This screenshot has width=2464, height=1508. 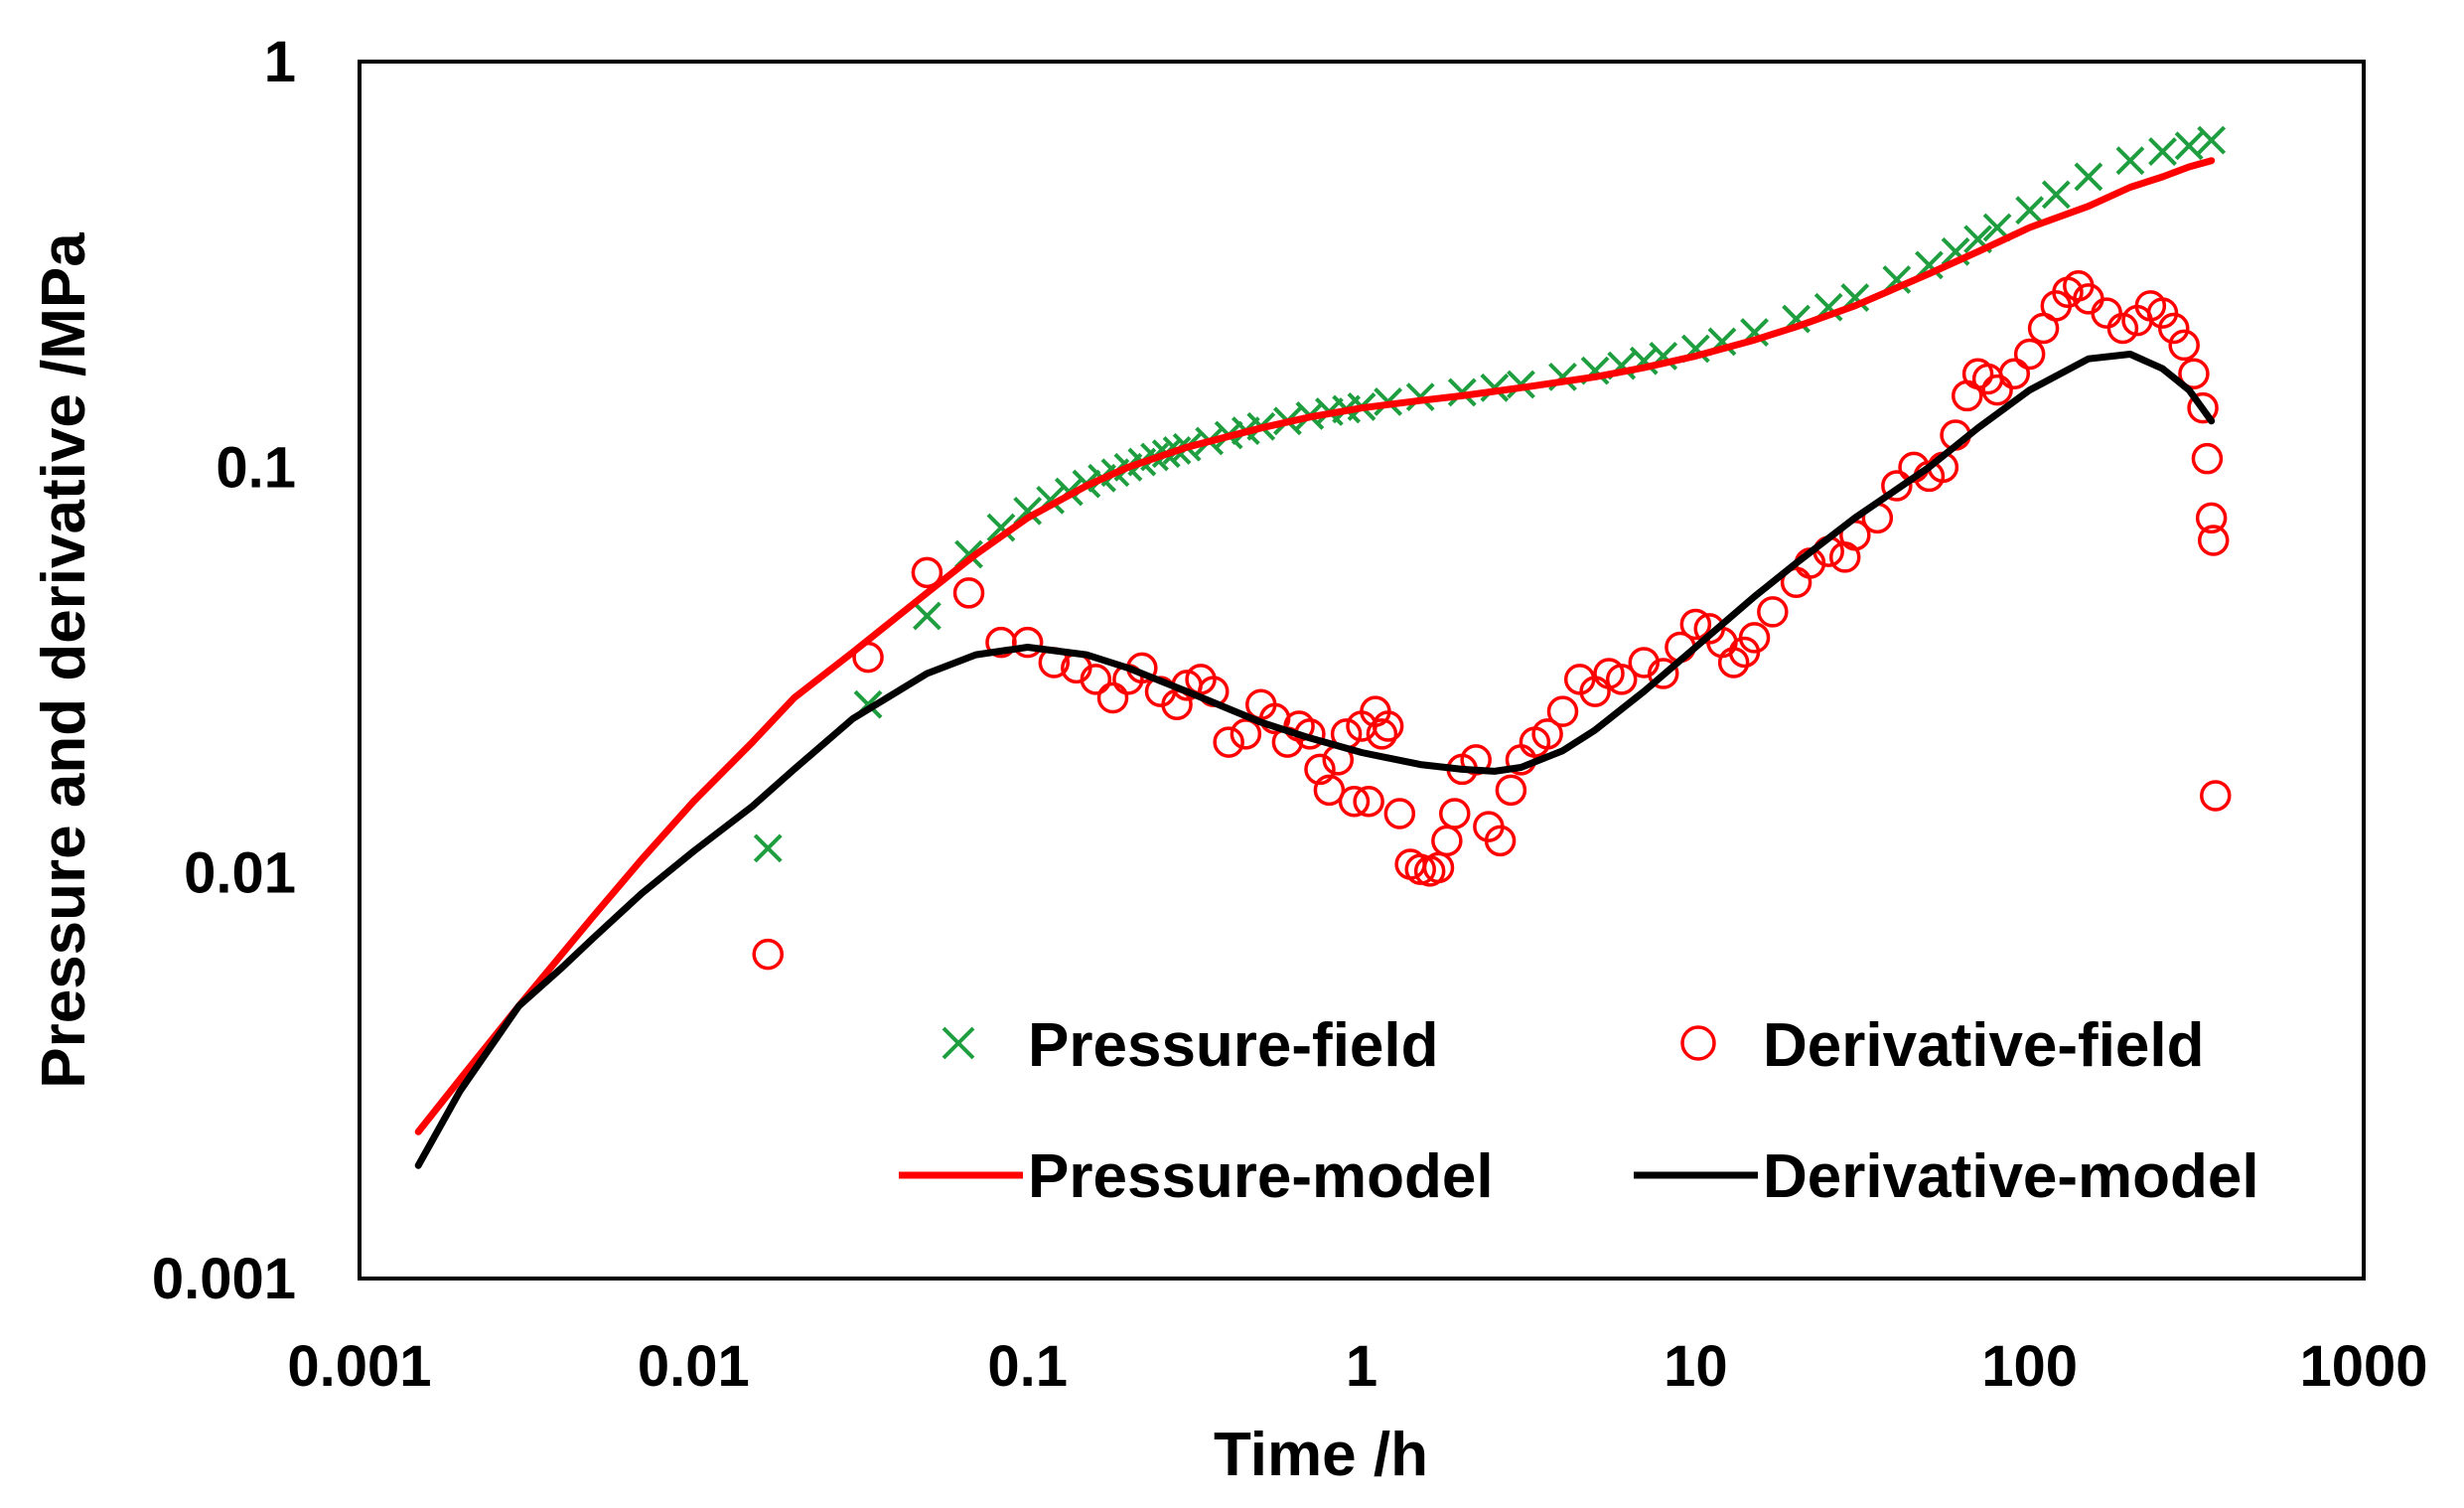 I want to click on legend-entry-derivative-model: Derivative-model, so click(x=1946, y=1176).